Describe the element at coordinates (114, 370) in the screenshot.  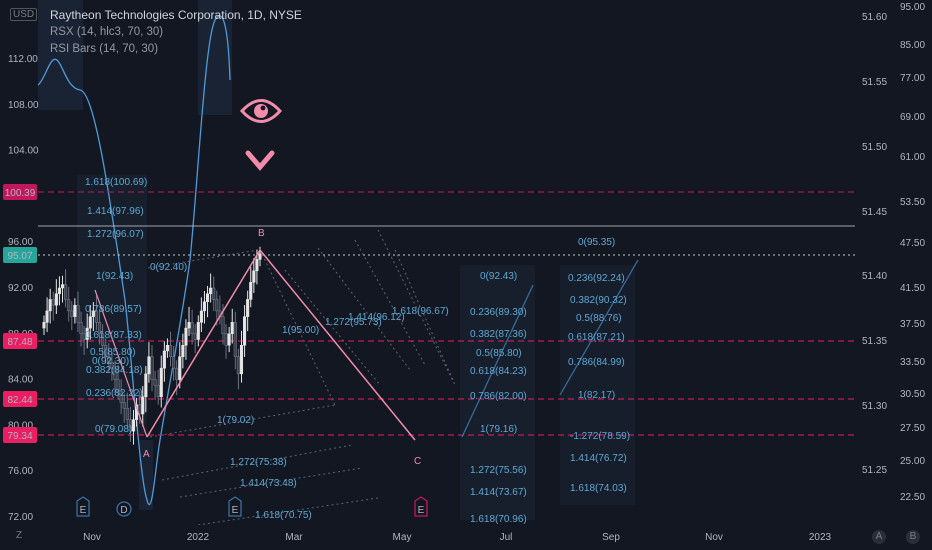
I see `fib-label: 0.382(84.18)` at that location.